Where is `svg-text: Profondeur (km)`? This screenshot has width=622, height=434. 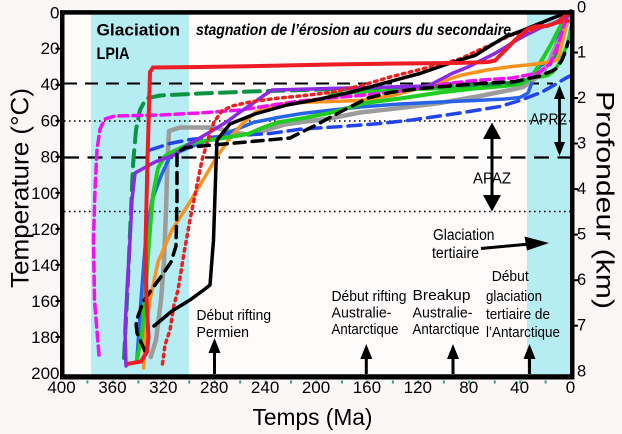
svg-text: Profondeur (km) is located at coordinates (605, 200).